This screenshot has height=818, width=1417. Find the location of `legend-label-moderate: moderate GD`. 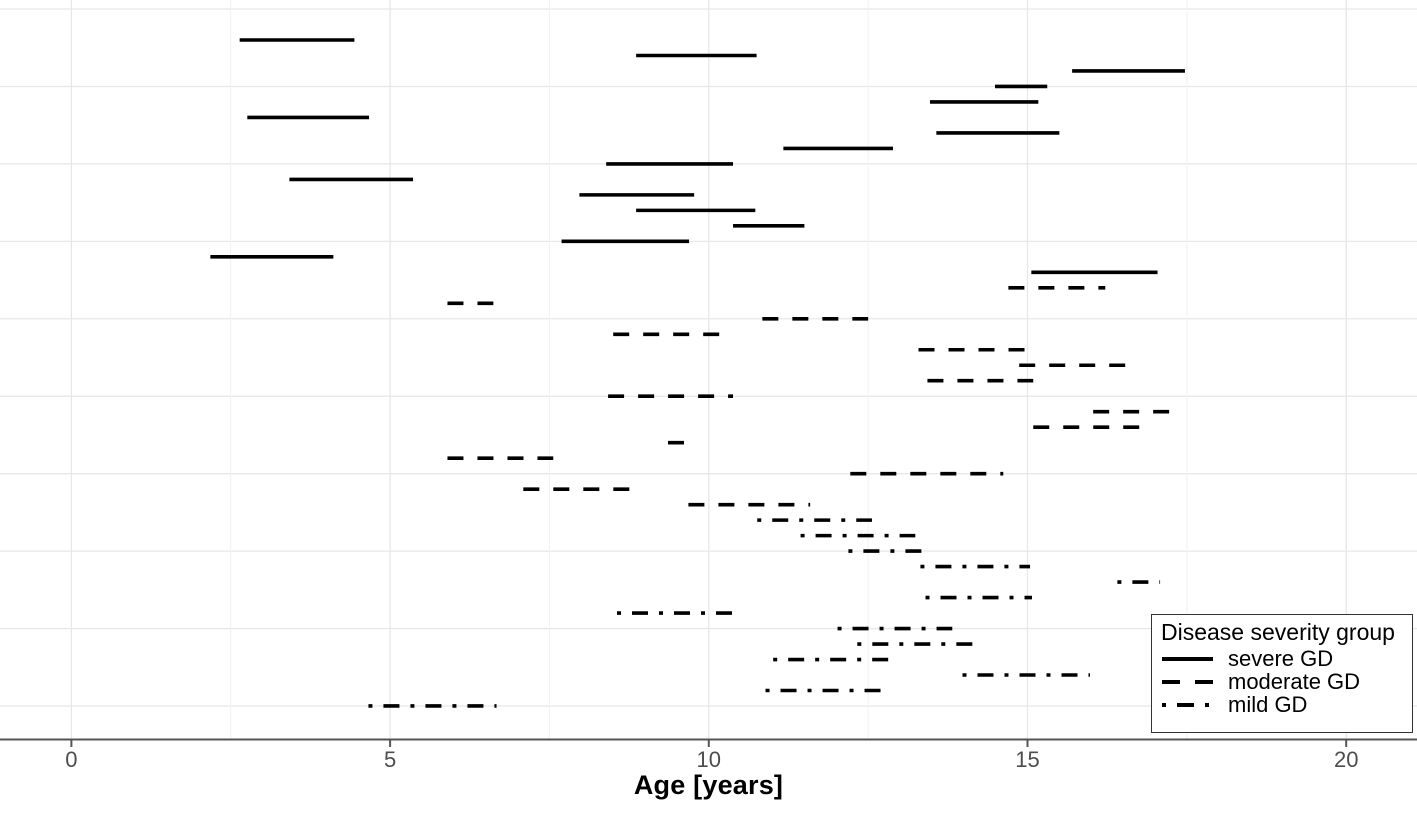

legend-label-moderate: moderate GD is located at coordinates (1294, 681).